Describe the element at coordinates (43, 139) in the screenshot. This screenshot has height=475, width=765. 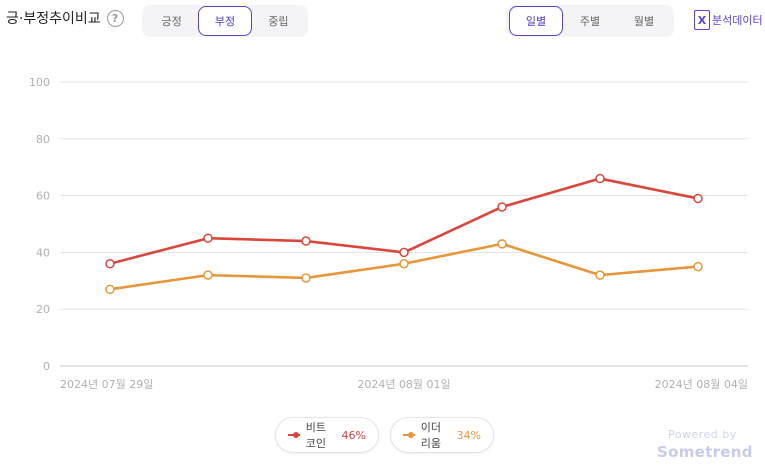
I see `y-tick-label: 80` at that location.